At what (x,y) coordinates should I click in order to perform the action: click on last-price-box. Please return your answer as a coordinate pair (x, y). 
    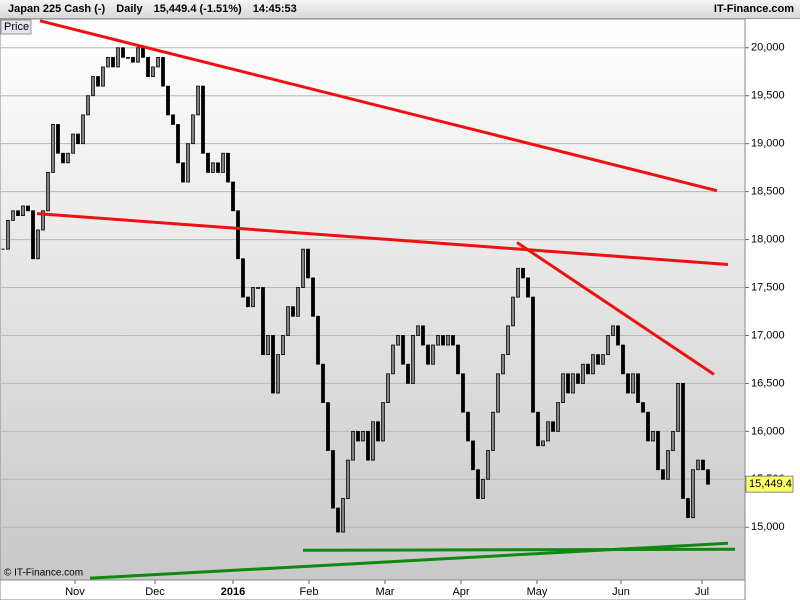
    Looking at the image, I should click on (769, 484).